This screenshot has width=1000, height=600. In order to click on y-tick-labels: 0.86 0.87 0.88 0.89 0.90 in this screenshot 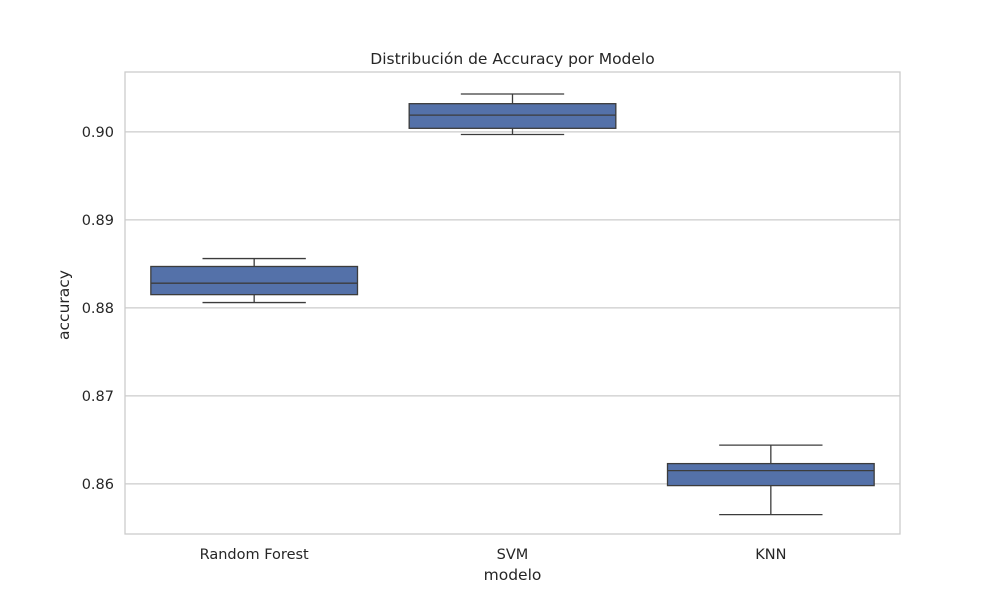, I will do `click(98, 309)`.